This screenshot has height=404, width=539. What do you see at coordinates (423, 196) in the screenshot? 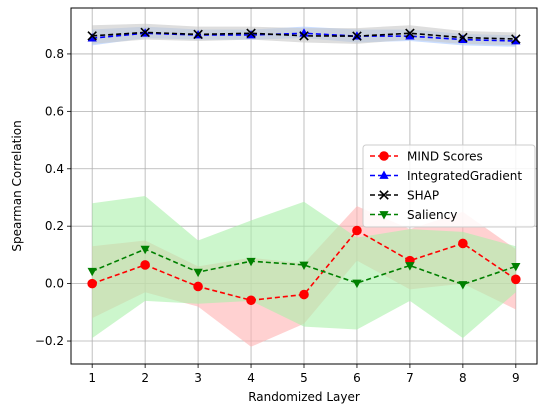
I see `legend-label-shap: SHAP` at bounding box center [423, 196].